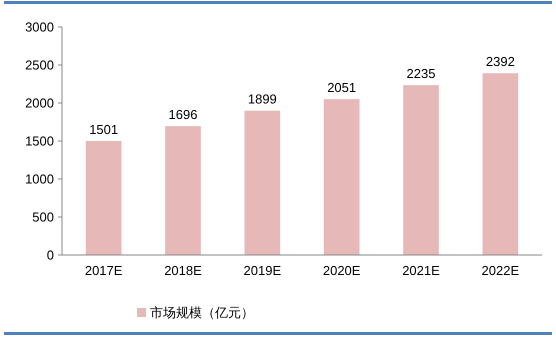 Image resolution: width=556 pixels, height=340 pixels. Describe the element at coordinates (39, 179) in the screenshot. I see `y-tick-label: 1000` at that location.